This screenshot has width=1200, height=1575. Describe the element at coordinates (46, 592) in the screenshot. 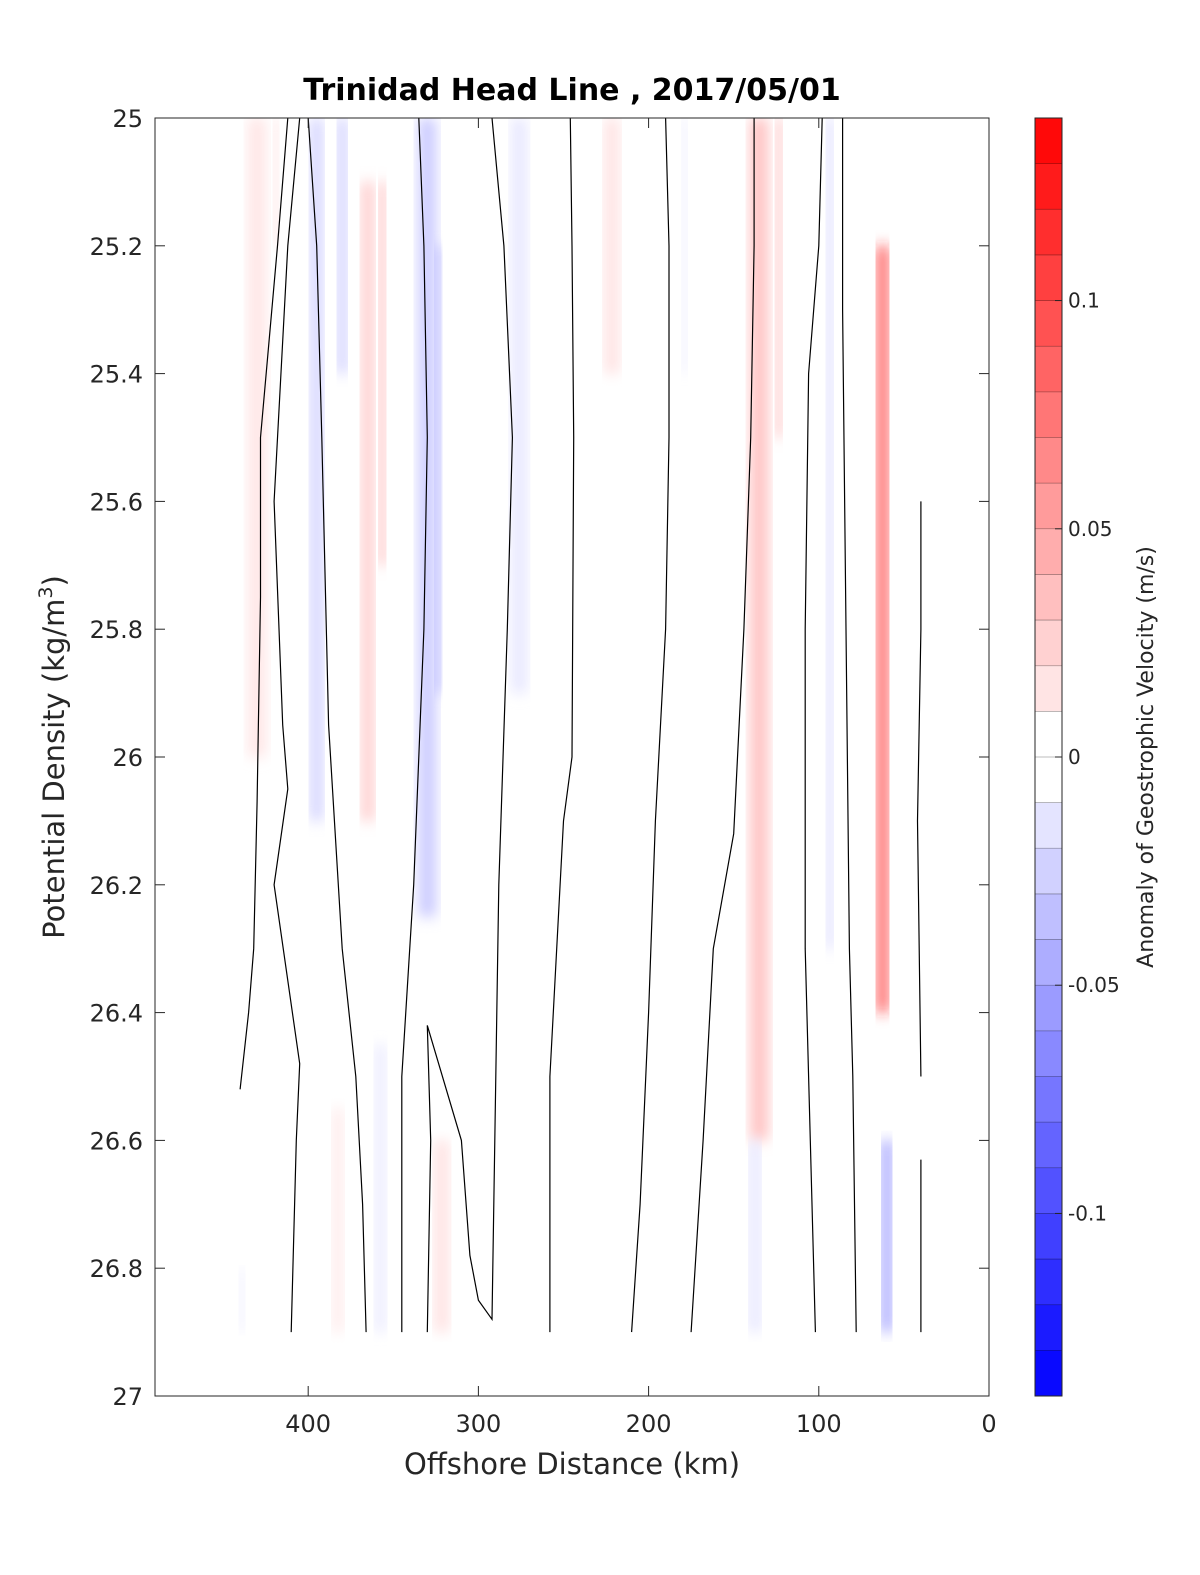

I see `y-axis-label-sup: 3` at that location.